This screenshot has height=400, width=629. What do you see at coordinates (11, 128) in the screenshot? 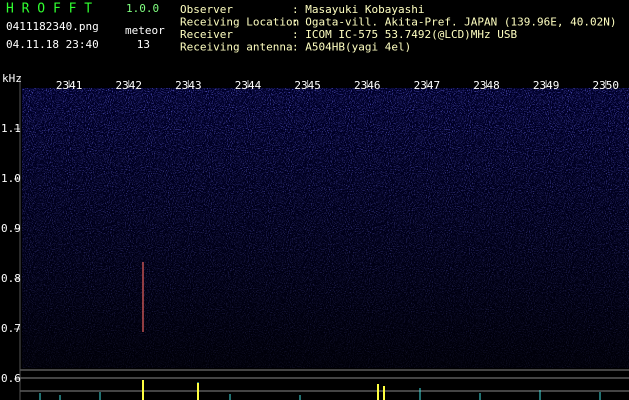
I see `y-tick-label: 1.1` at bounding box center [11, 128].